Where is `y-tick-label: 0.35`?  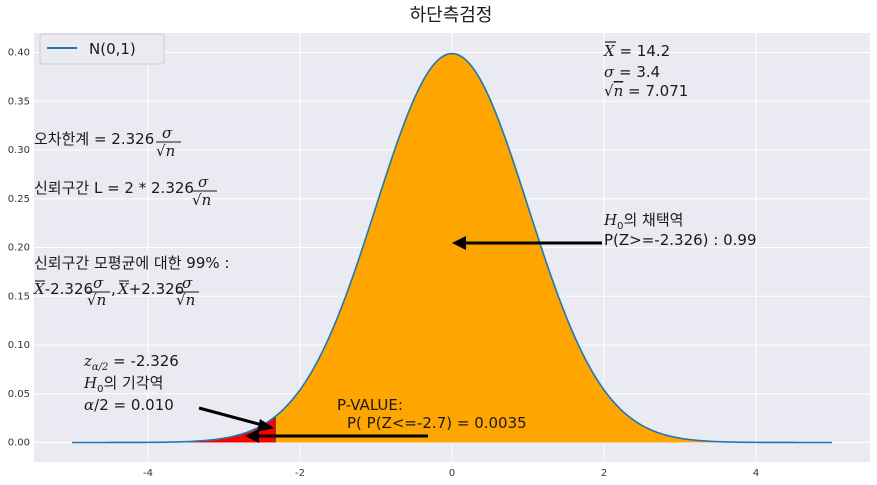
y-tick-label: 0.35 is located at coordinates (19, 101).